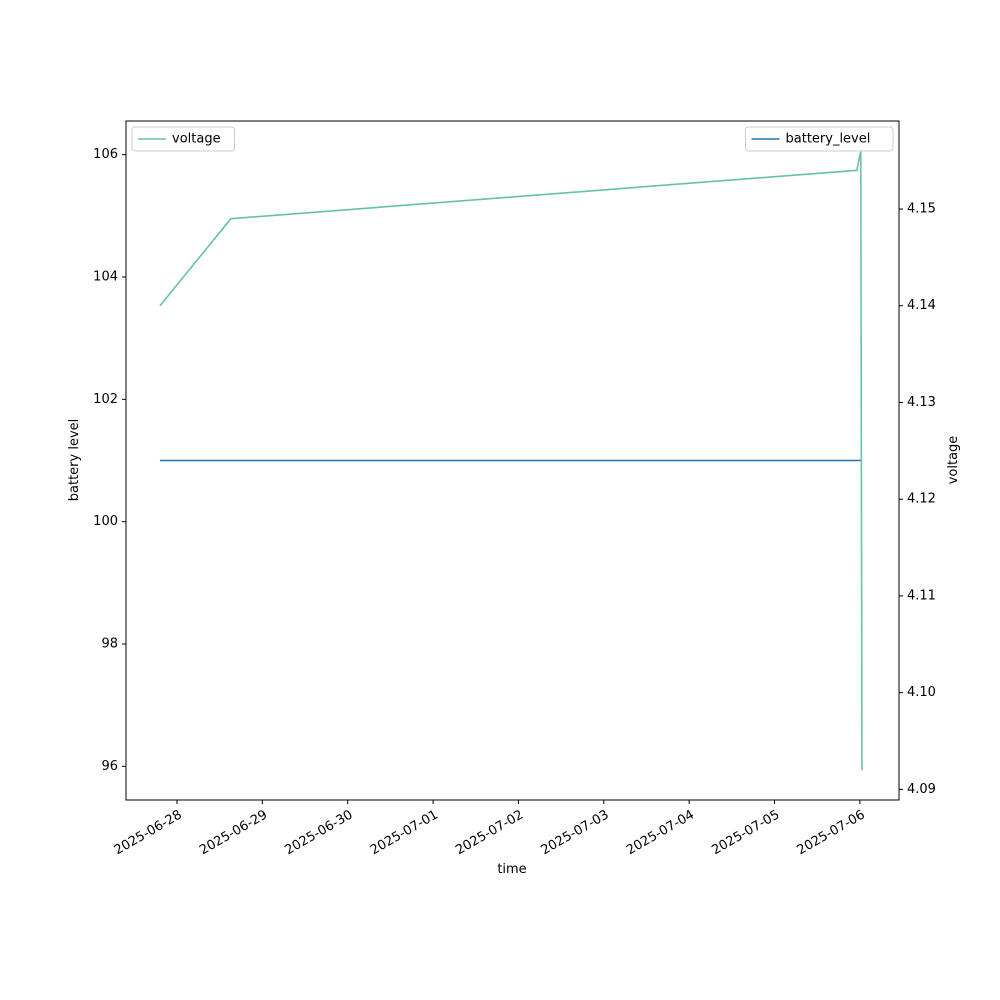 The height and width of the screenshot is (1000, 1000). I want to click on x-tick-label: 2025-07-03, so click(575, 833).